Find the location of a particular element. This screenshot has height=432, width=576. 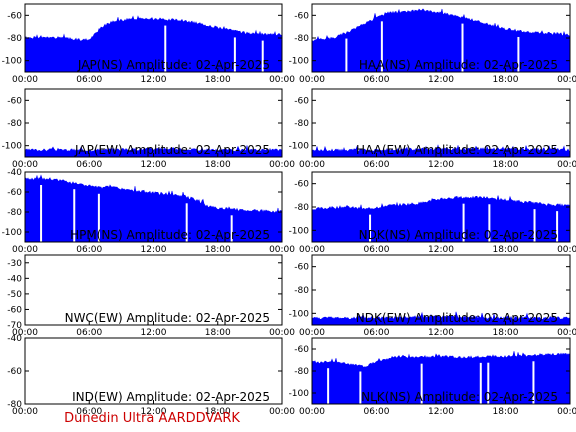

y-tick-label: -30 is located at coordinates (14, 264).